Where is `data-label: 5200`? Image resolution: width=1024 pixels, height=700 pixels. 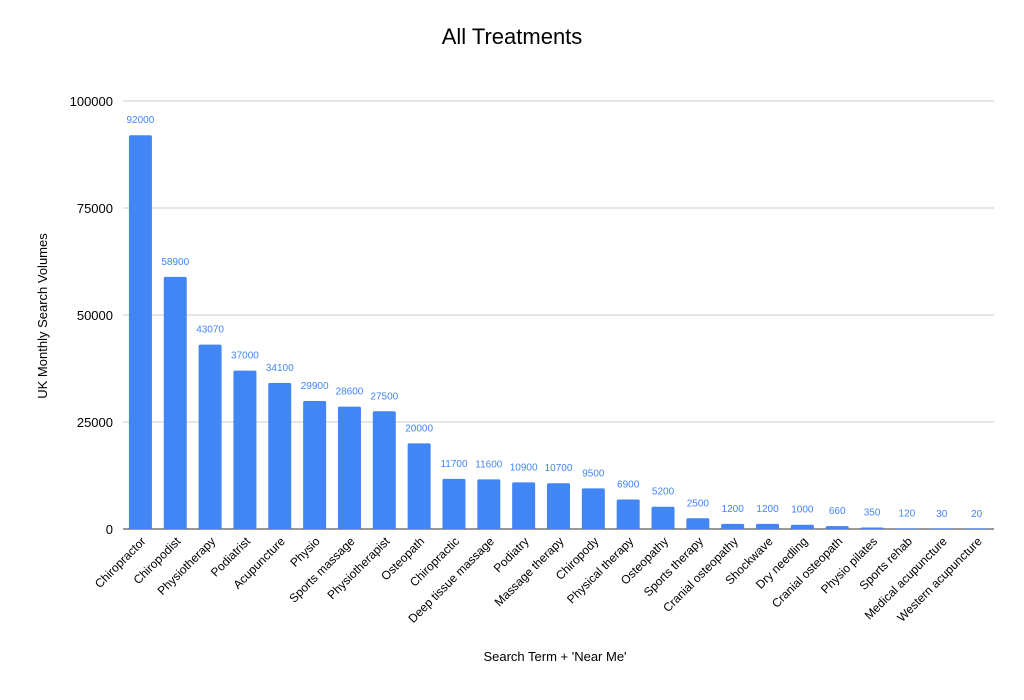 data-label: 5200 is located at coordinates (663, 492).